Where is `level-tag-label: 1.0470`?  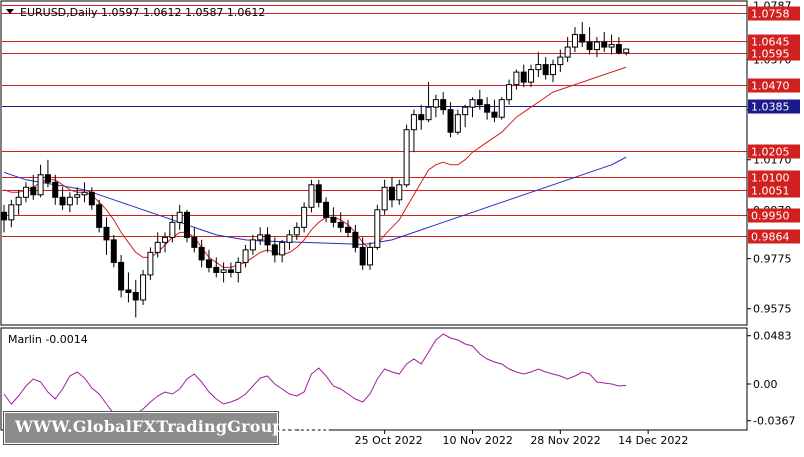 level-tag-label: 1.0470 is located at coordinates (770, 86).